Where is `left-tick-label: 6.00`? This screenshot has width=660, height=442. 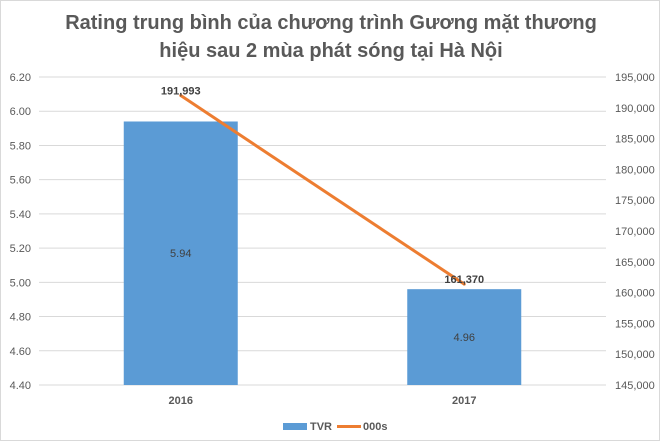 left-tick-label: 6.00 is located at coordinates (20, 112).